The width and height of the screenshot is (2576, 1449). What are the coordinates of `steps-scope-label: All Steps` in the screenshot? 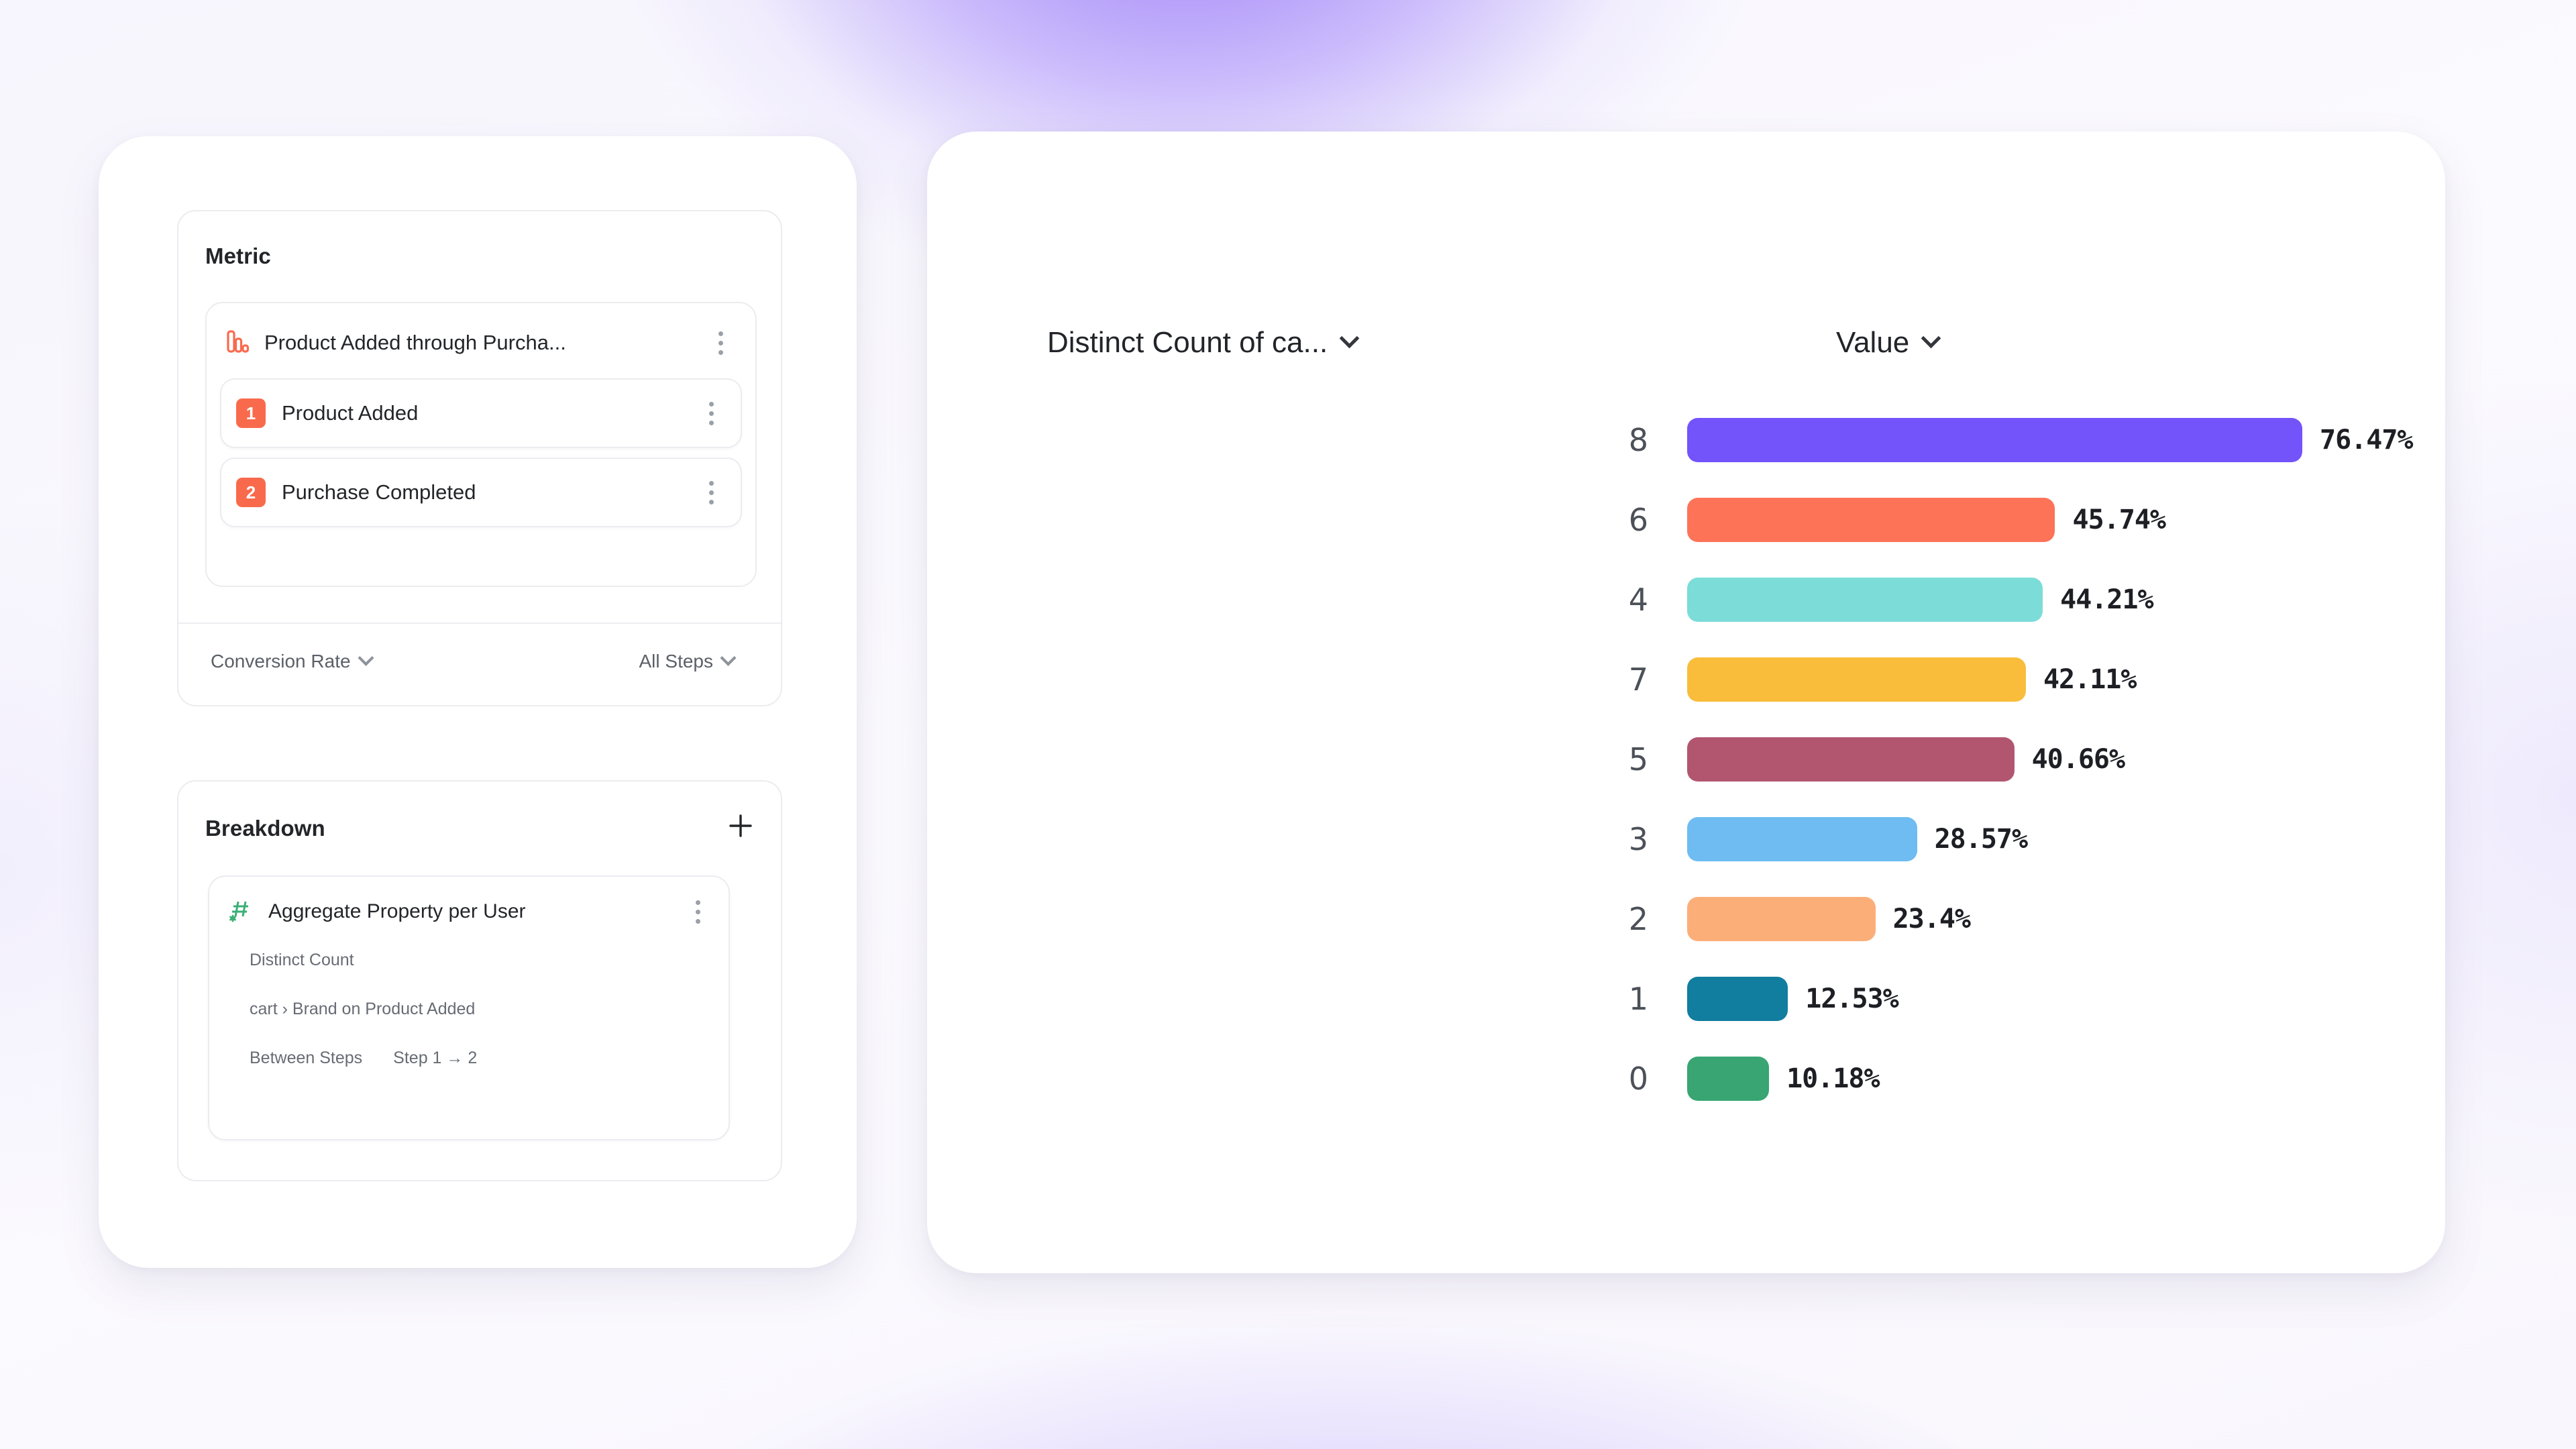 It's located at (676, 661).